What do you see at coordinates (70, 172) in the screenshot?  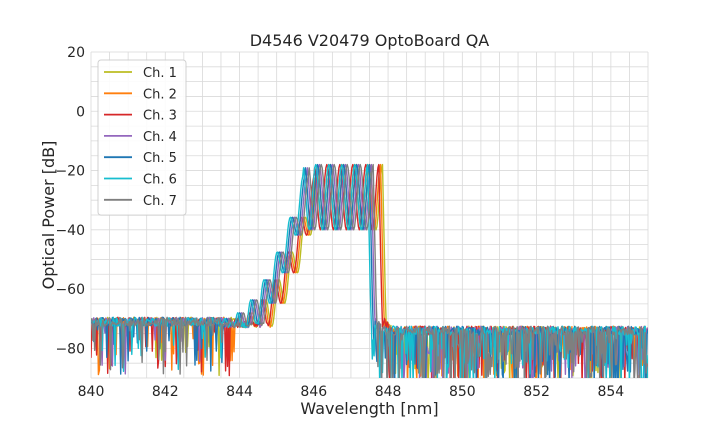 I see `y-tick-label: −20` at bounding box center [70, 172].